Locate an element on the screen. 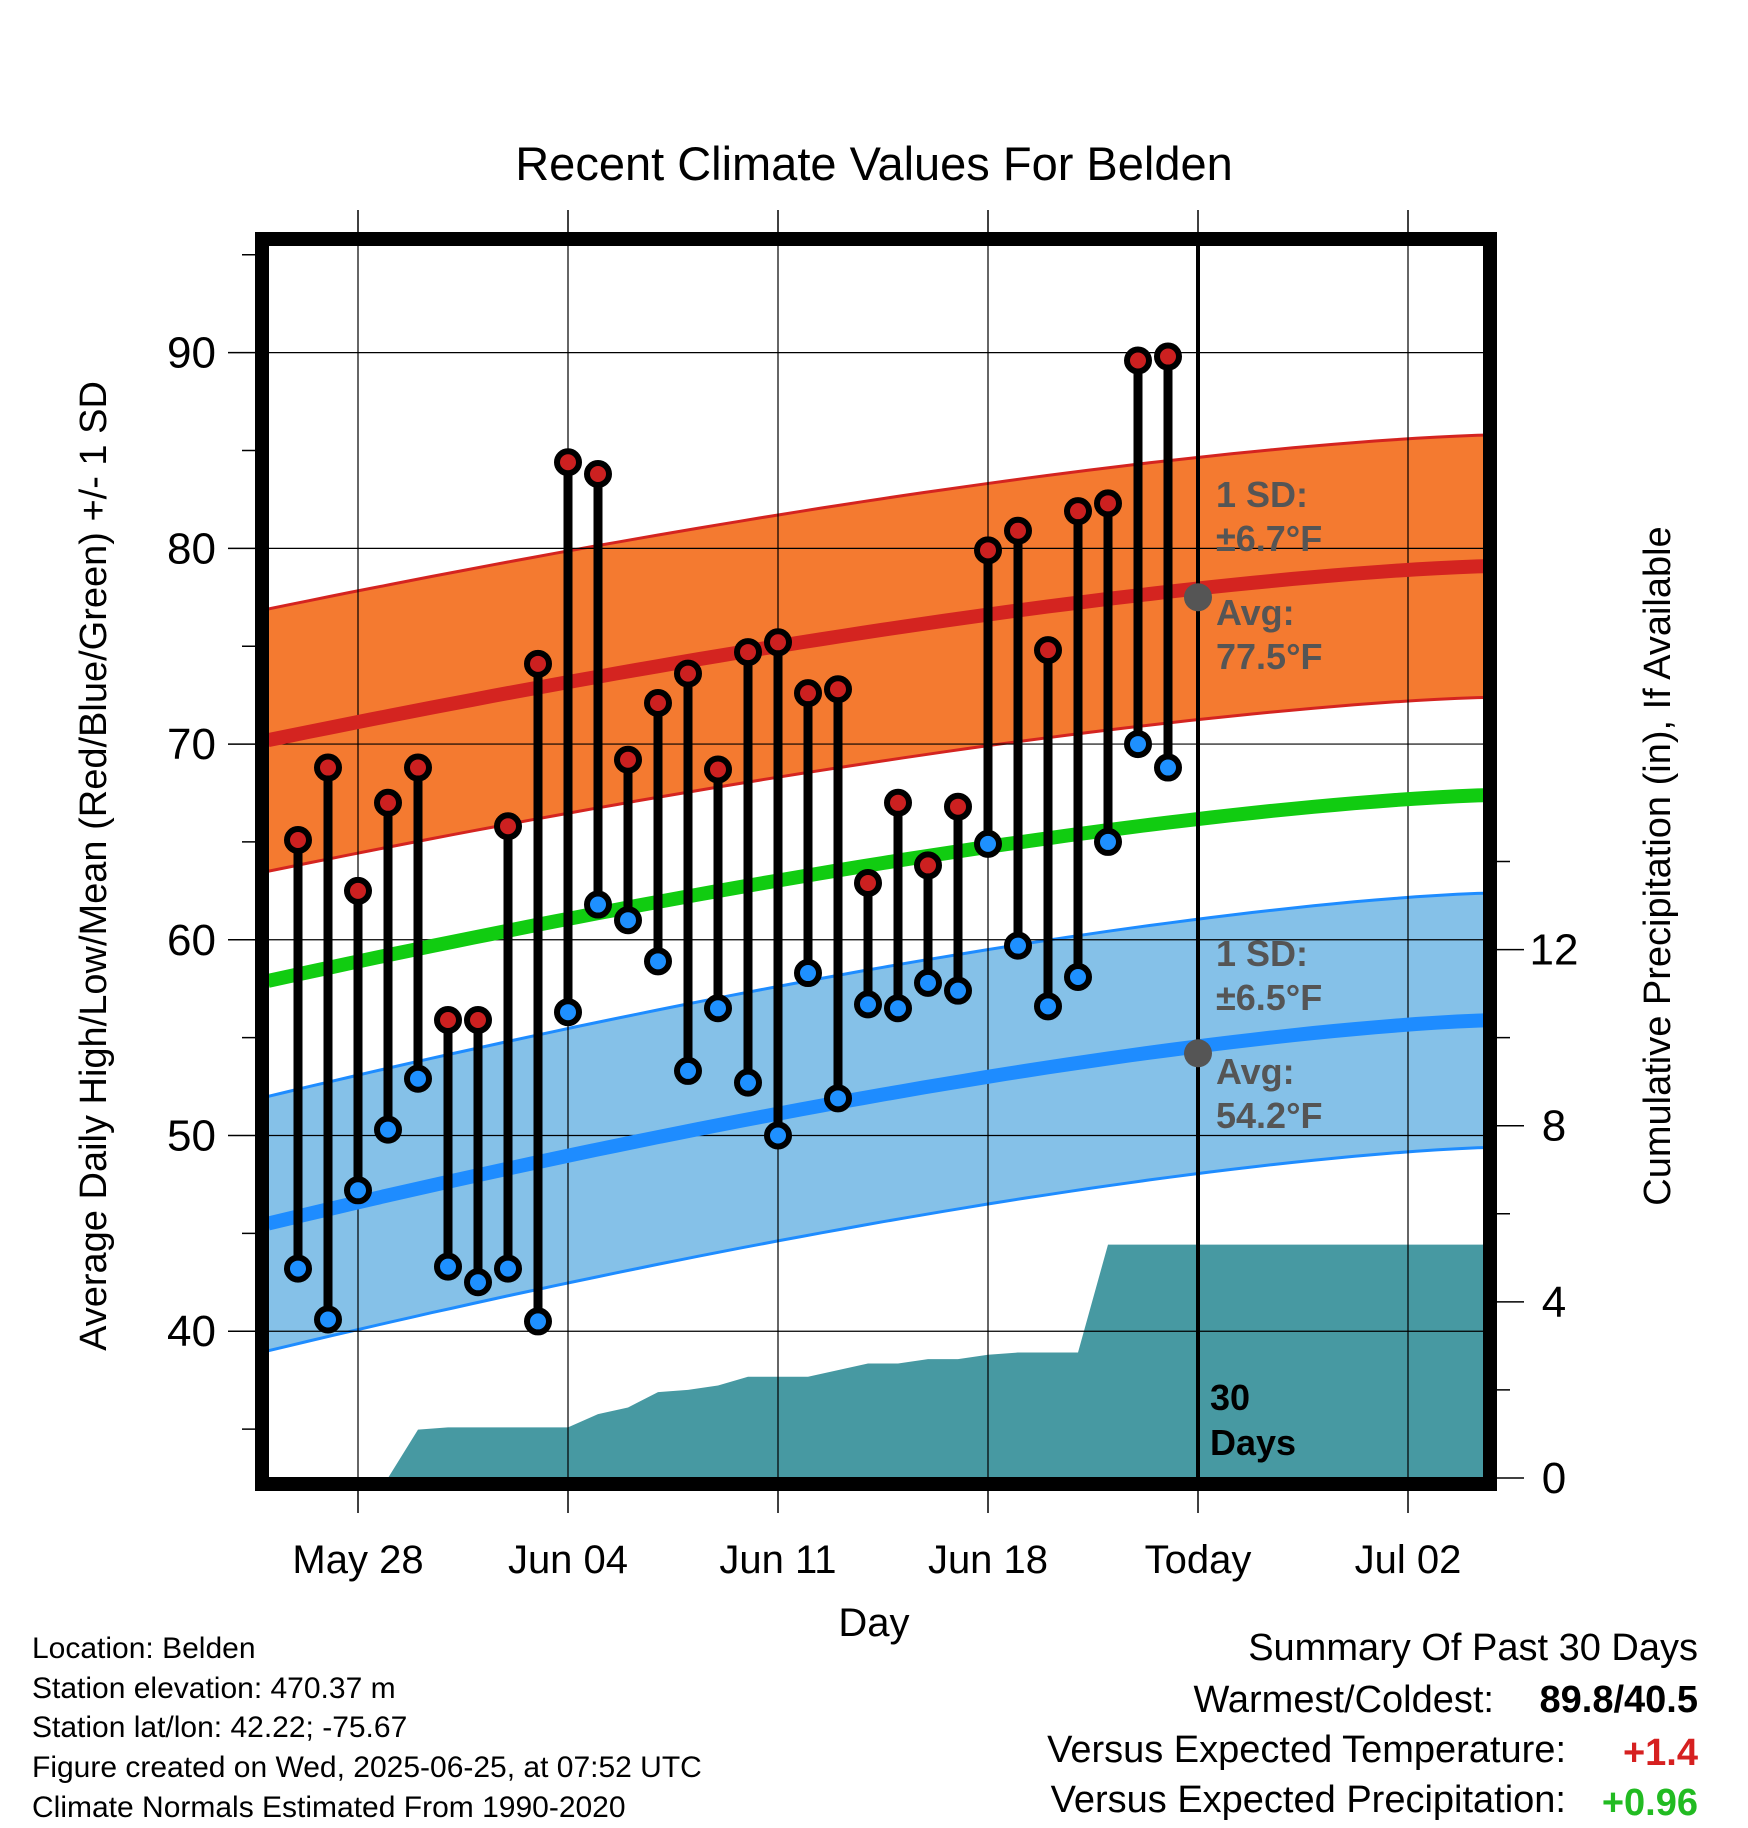 This screenshot has width=1748, height=1828. info-elevation: Station elevation: 470.37 m is located at coordinates (214, 1688).